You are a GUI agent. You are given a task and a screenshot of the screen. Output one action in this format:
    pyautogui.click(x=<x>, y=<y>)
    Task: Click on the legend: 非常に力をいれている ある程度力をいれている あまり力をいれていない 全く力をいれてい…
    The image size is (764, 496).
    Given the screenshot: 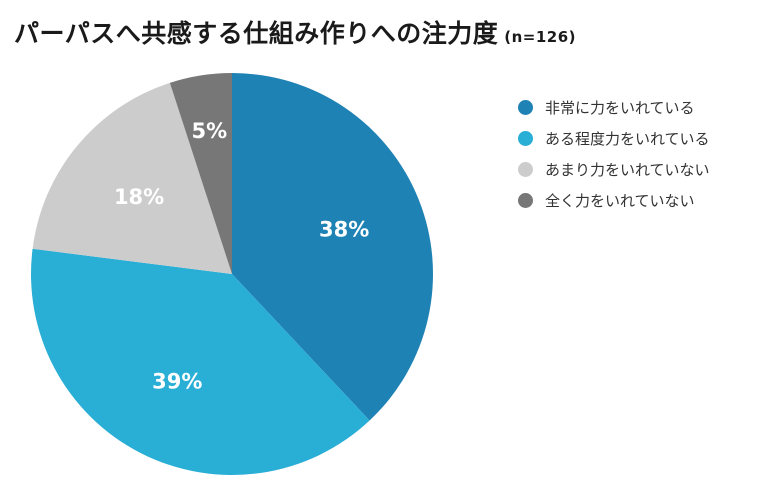 What is the action you would take?
    pyautogui.click(x=614, y=154)
    